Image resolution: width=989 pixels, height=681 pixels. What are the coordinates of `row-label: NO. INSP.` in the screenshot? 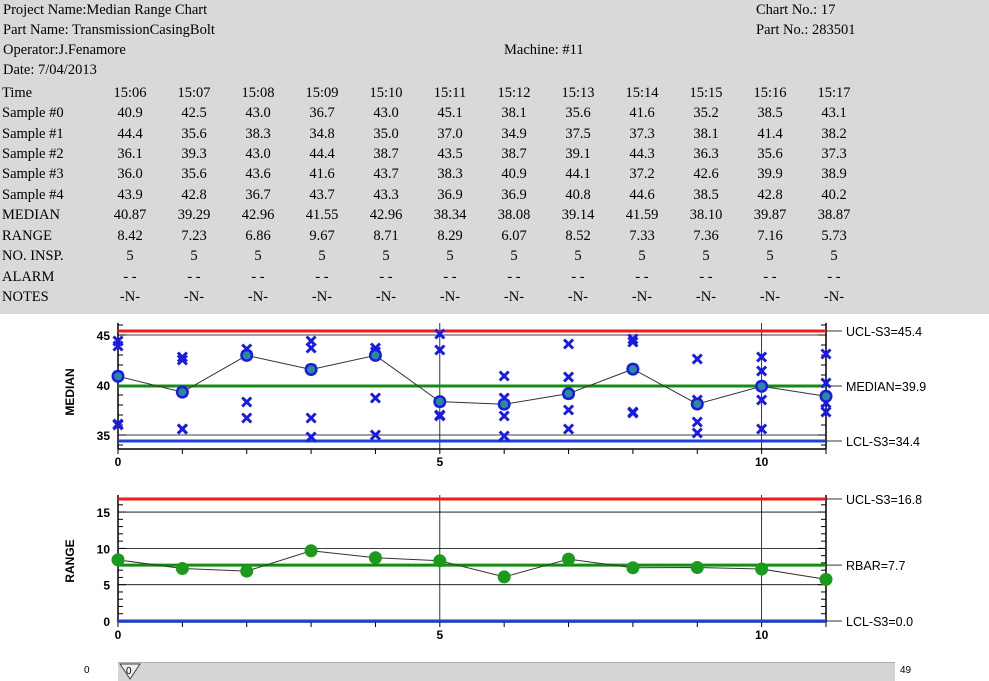 It's located at (33, 256).